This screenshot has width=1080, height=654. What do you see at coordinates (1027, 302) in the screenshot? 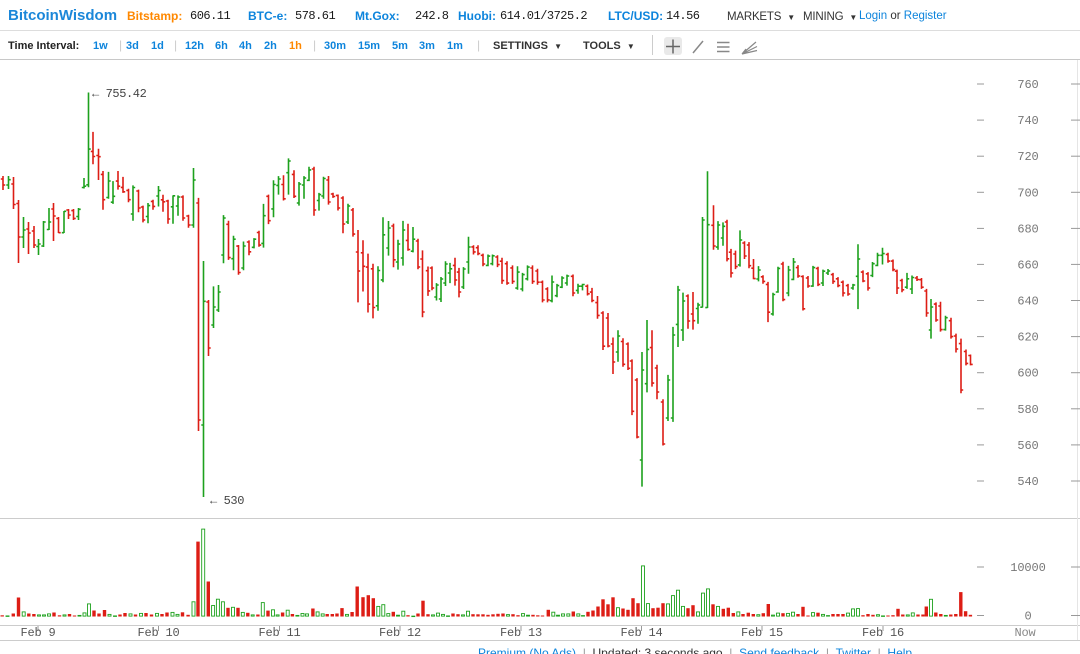
I see `svg-text: 640` at bounding box center [1027, 302].